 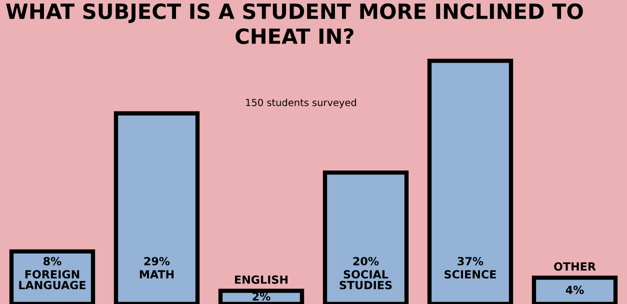 What do you see at coordinates (366, 261) in the screenshot?
I see `data-label: 20%` at bounding box center [366, 261].